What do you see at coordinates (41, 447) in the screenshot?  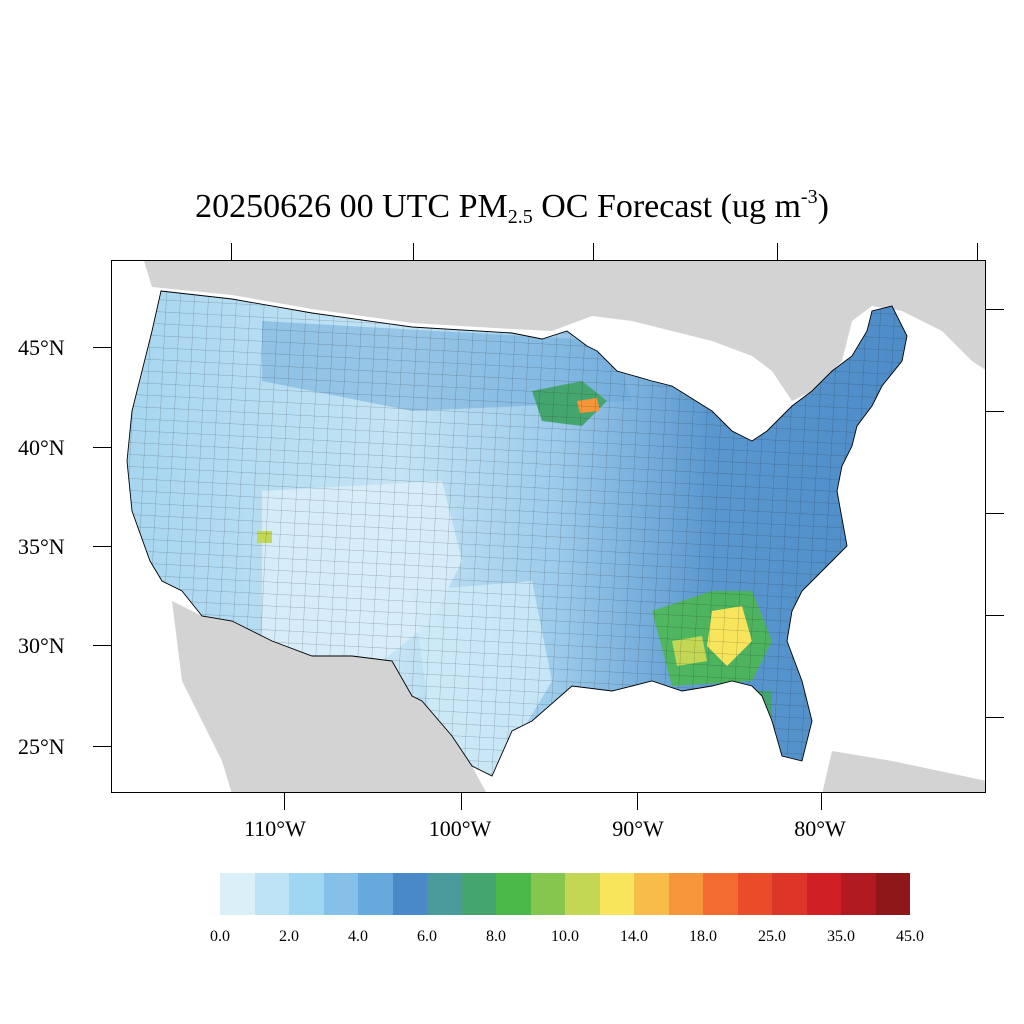 I see `lat-label-40: 40°N` at bounding box center [41, 447].